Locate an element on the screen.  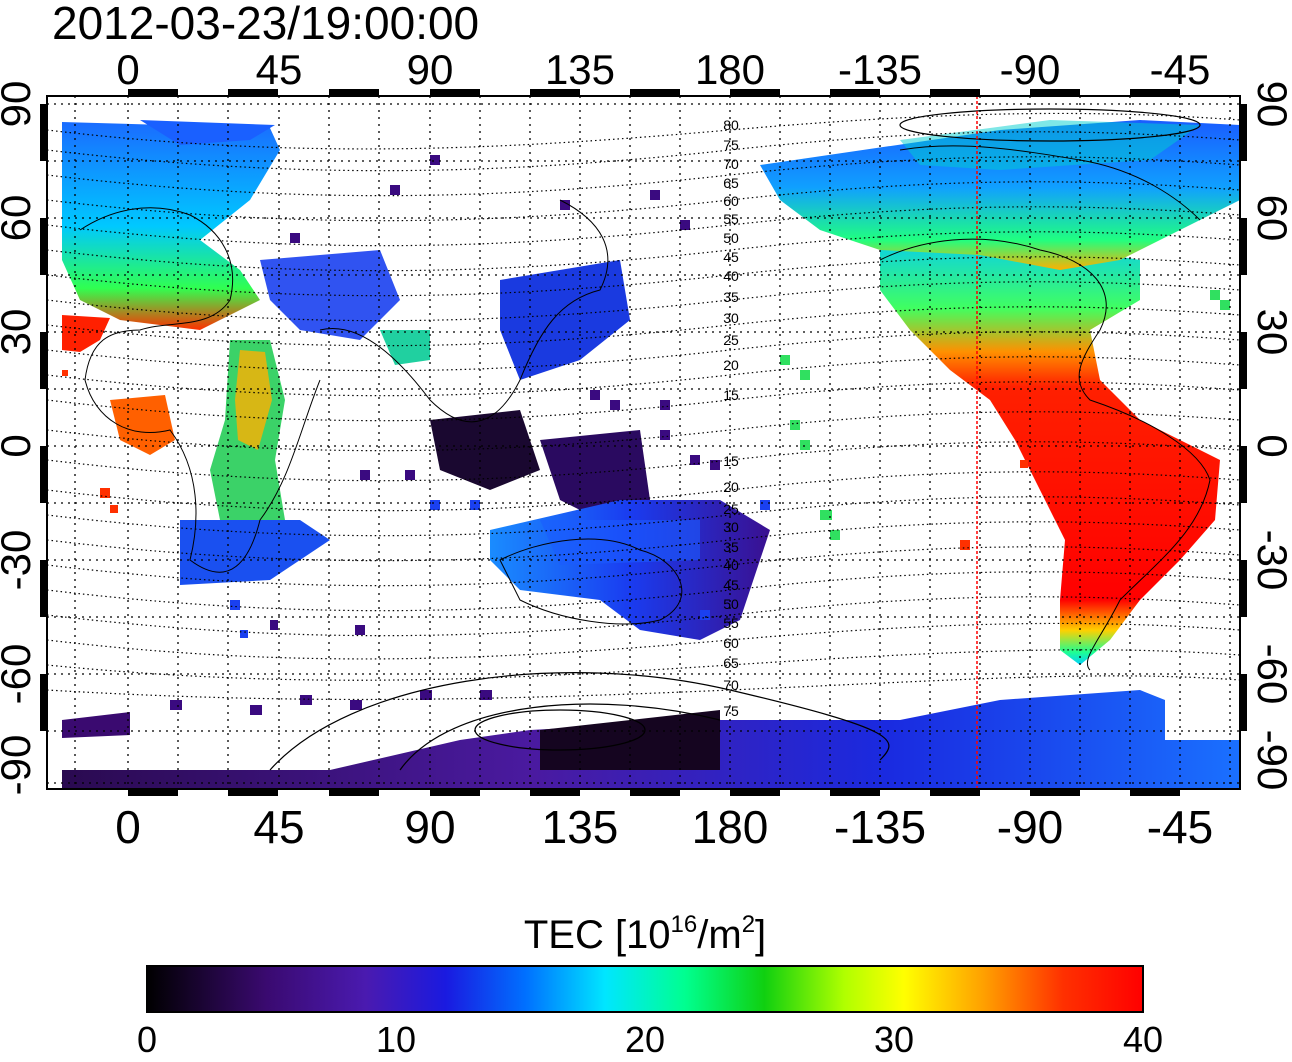
lat-right-label: -30 is located at coordinates (1270, 560).